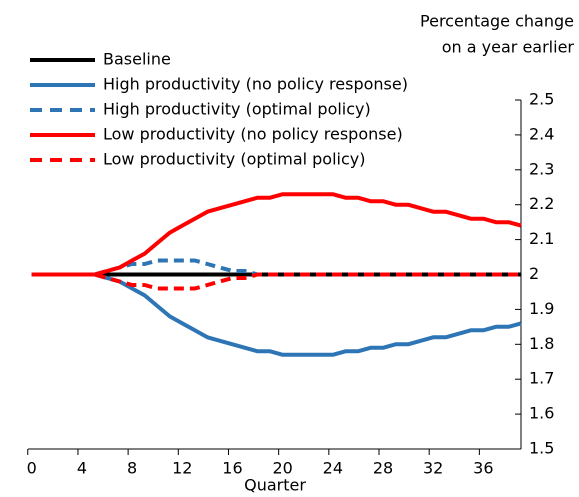  What do you see at coordinates (182, 468) in the screenshot?
I see `x-tick-label: 12` at bounding box center [182, 468].